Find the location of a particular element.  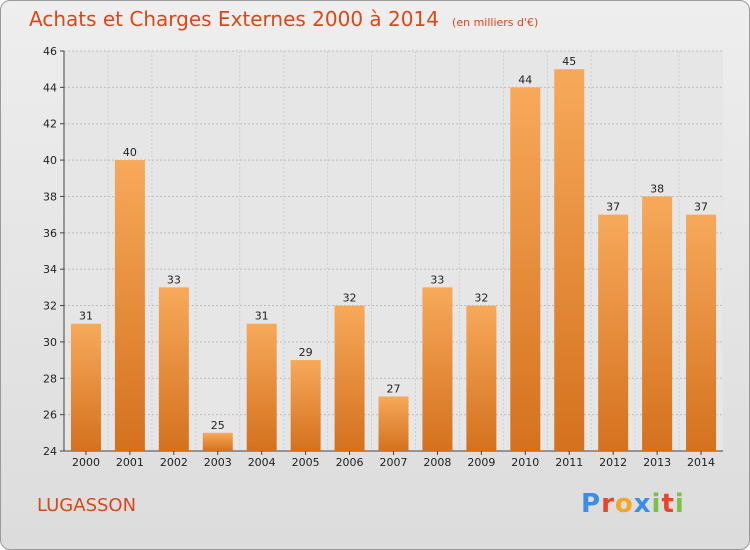

y-tick-label: 34 is located at coordinates (50, 269).